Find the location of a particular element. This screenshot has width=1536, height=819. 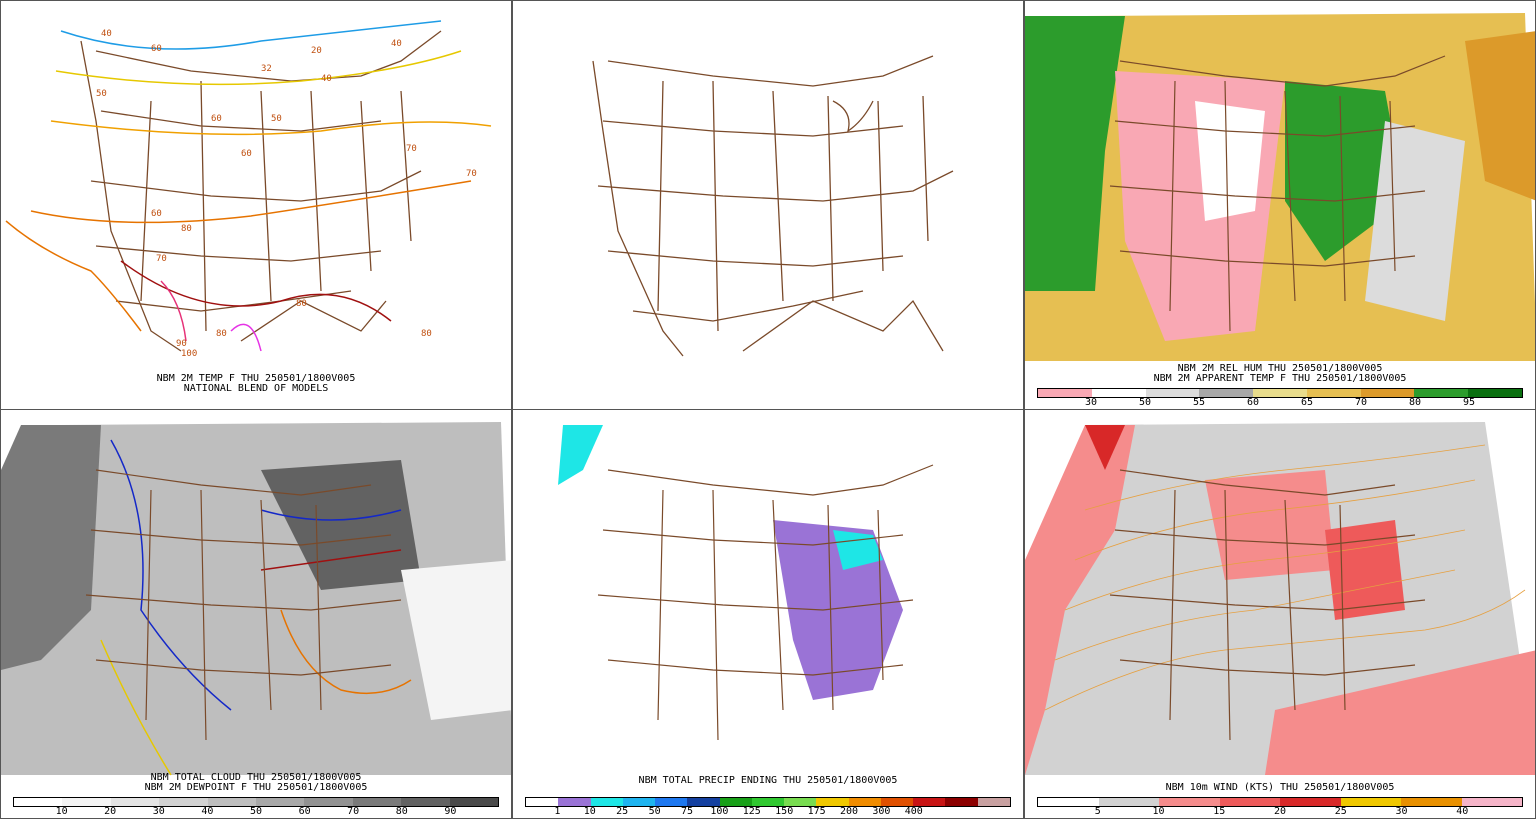

cloud-map is located at coordinates (256, 599).